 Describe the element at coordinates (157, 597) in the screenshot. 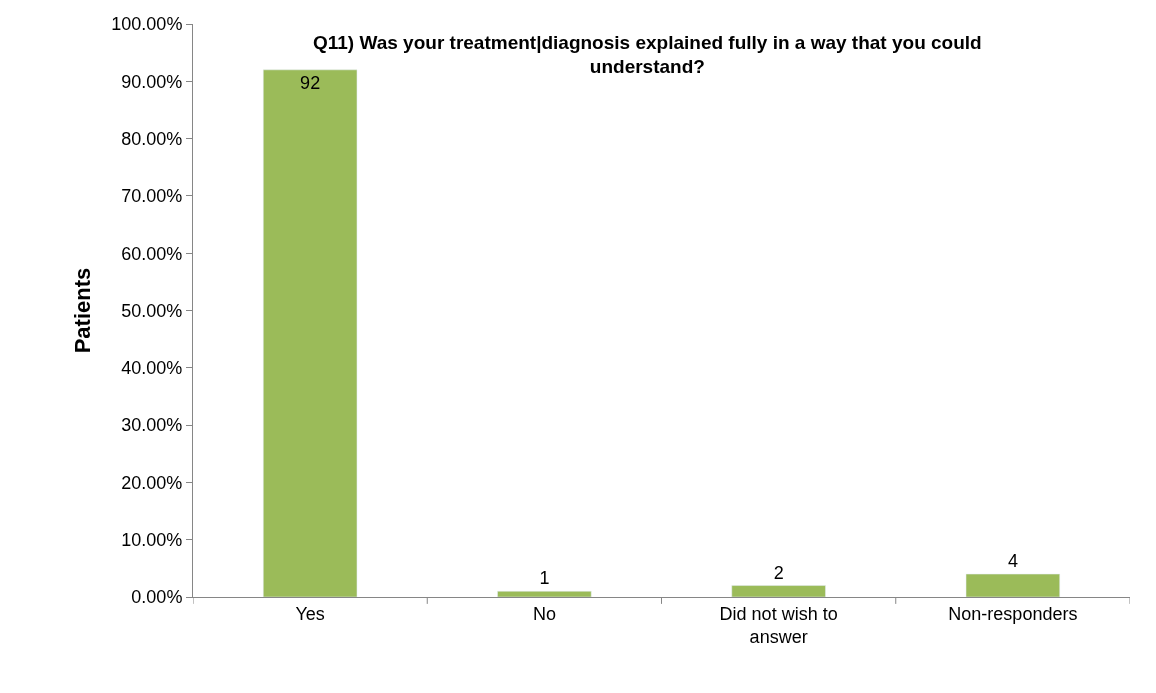

I see `y-tick-label: 0.00%` at that location.